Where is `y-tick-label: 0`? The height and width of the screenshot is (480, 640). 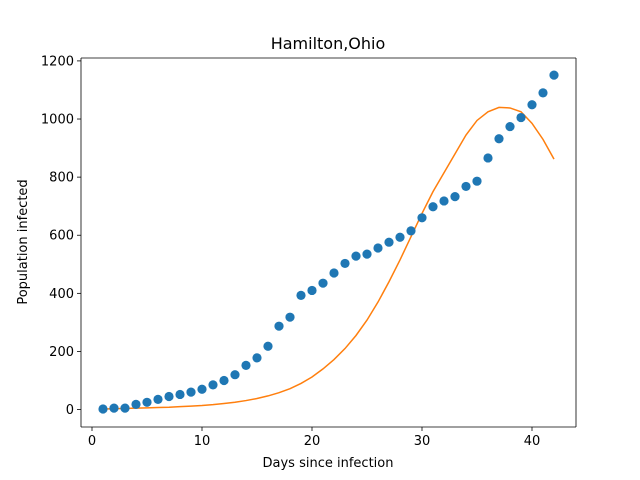
y-tick-label: 0 is located at coordinates (70, 410).